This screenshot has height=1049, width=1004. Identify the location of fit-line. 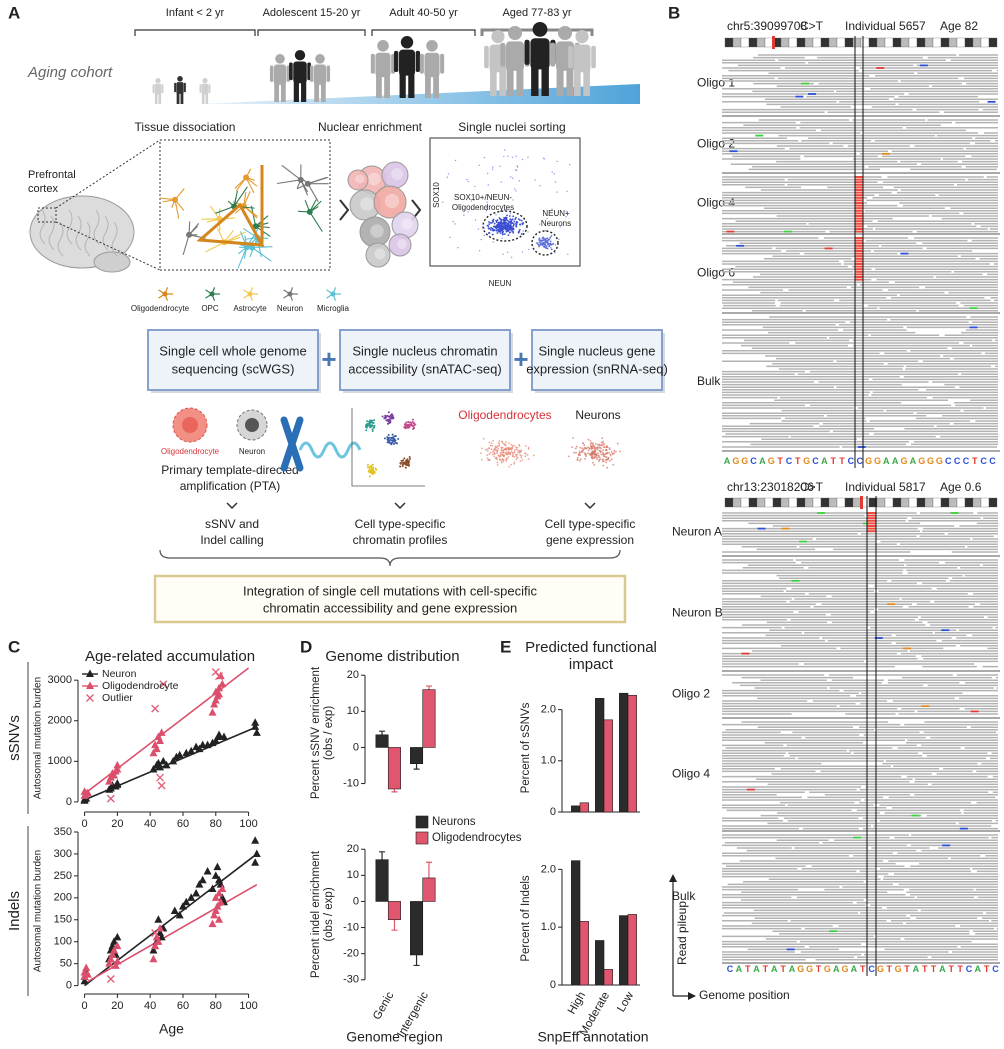
(171, 920).